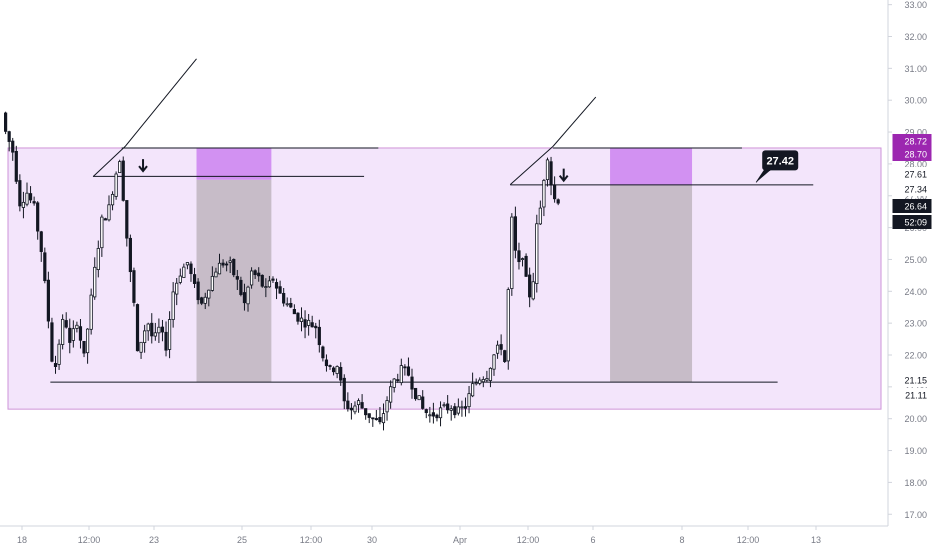  Describe the element at coordinates (915, 175) in the screenshot. I see `price-tag-label: 27.61` at that location.